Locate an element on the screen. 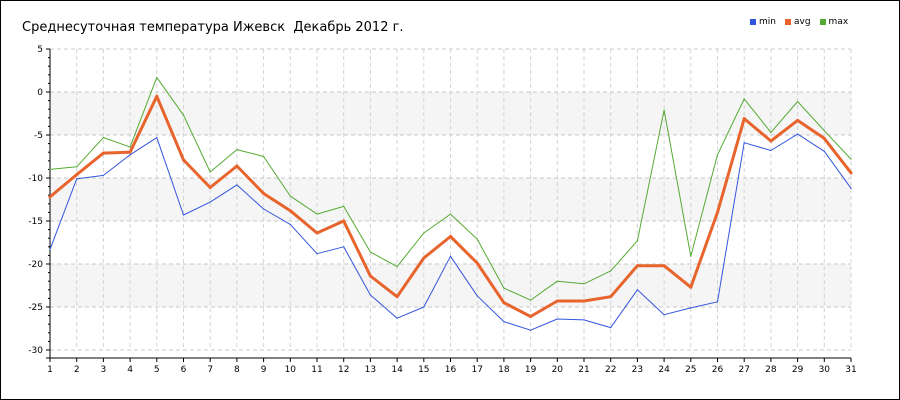  x-tick-label: 10 is located at coordinates (291, 370).